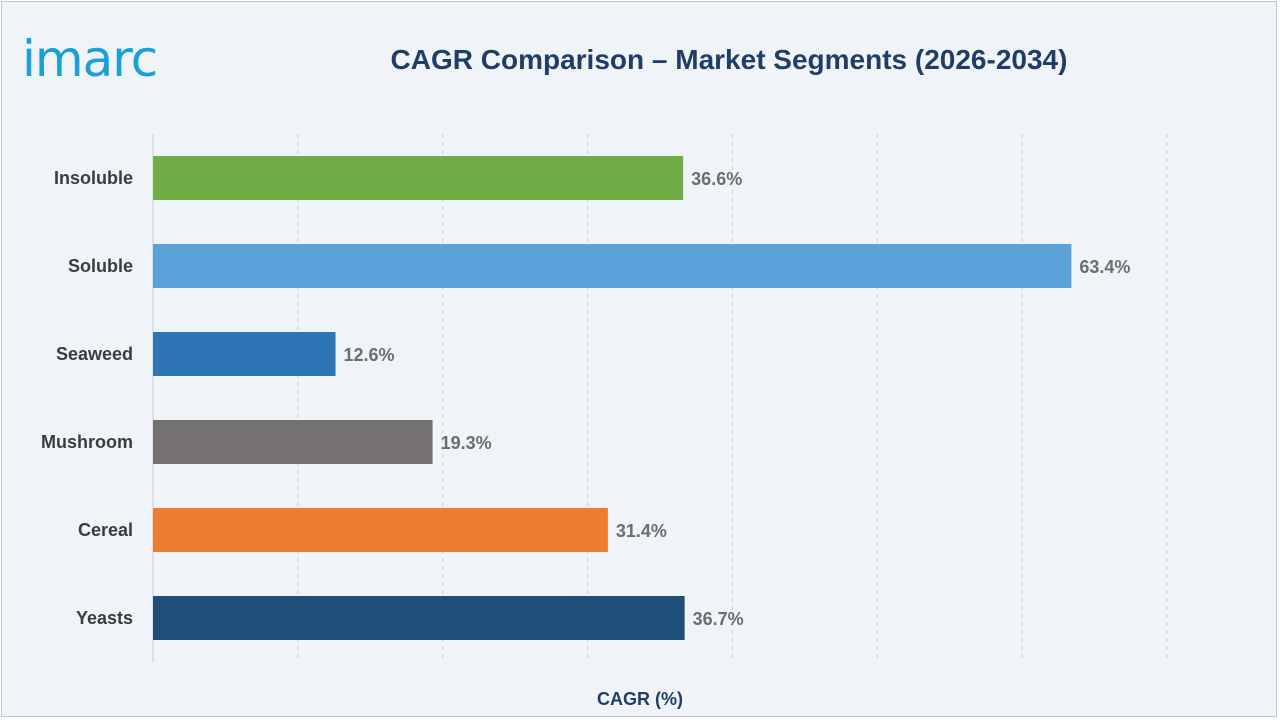 The image size is (1280, 720). What do you see at coordinates (718, 619) in the screenshot?
I see `data-label: 36.7%` at bounding box center [718, 619].